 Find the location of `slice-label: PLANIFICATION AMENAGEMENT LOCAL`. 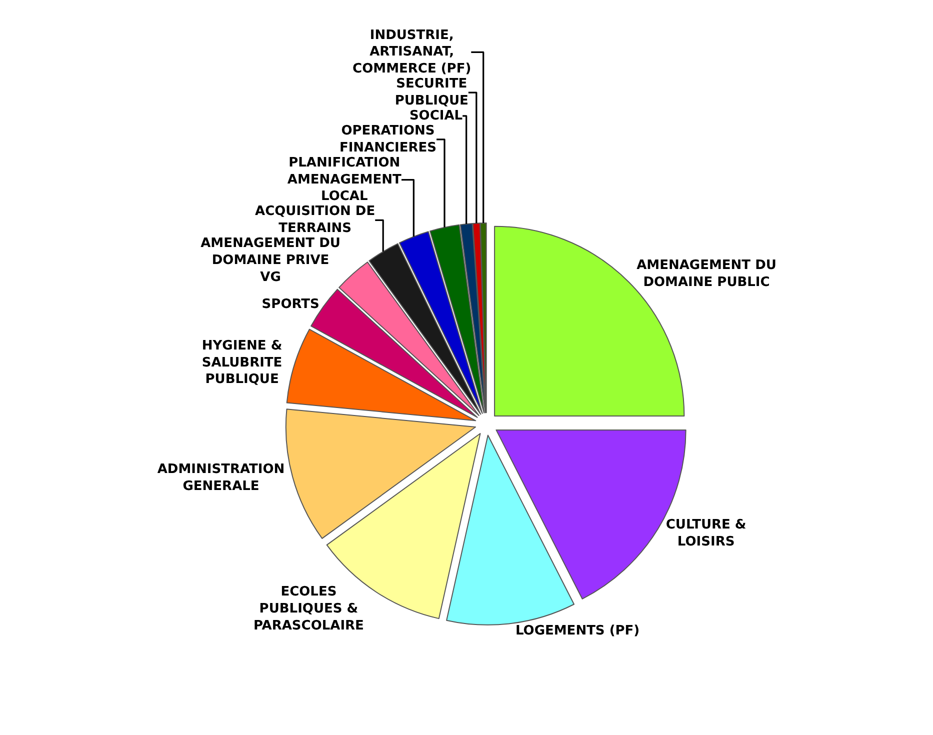

slice-label: PLANIFICATION AMENAGEMENT LOCAL is located at coordinates (344, 179).